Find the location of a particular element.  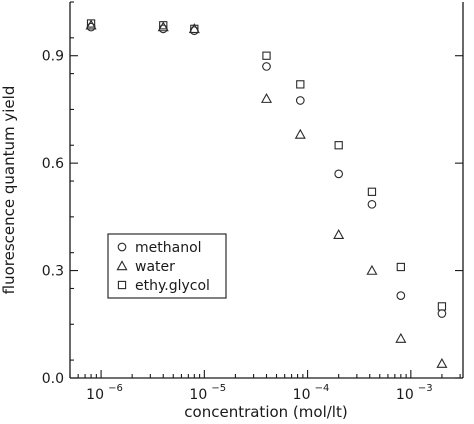

legend-box is located at coordinates (167, 266).